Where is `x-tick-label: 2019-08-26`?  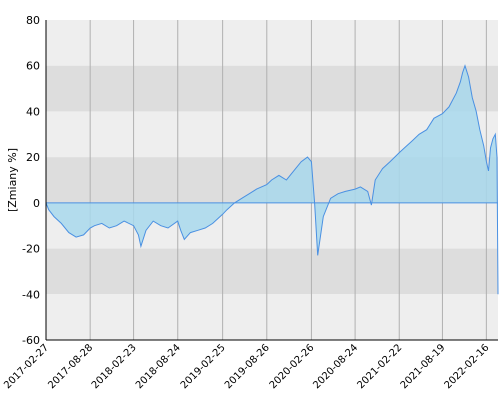
x-tick-label: 2019-08-26 is located at coordinates (247, 366).